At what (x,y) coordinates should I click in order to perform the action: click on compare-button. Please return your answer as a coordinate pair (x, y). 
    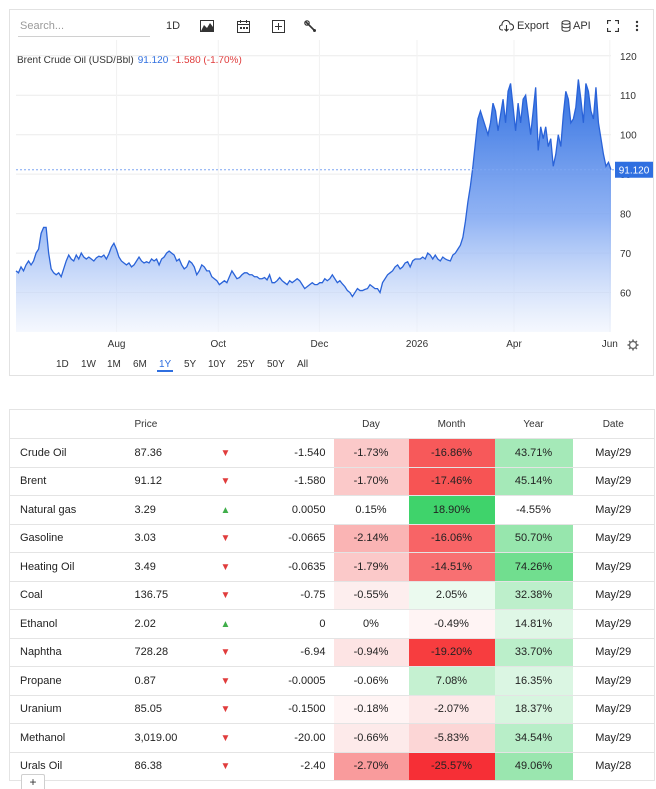
    Looking at the image, I should click on (278, 26).